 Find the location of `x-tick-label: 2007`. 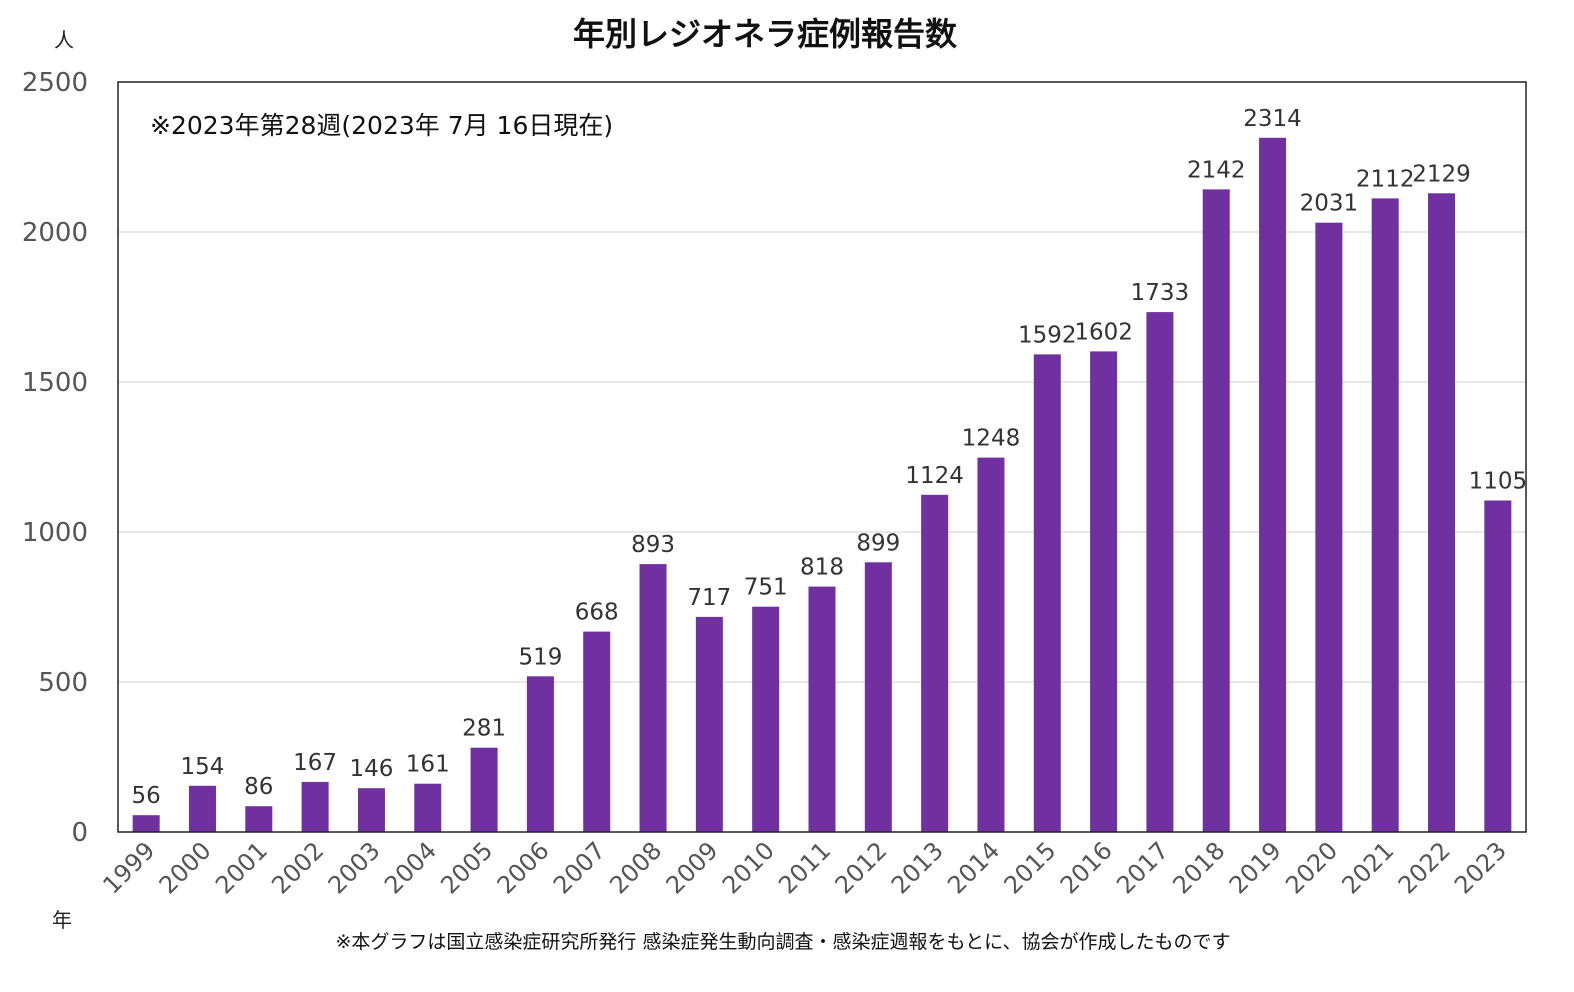

x-tick-label: 2007 is located at coordinates (579, 867).